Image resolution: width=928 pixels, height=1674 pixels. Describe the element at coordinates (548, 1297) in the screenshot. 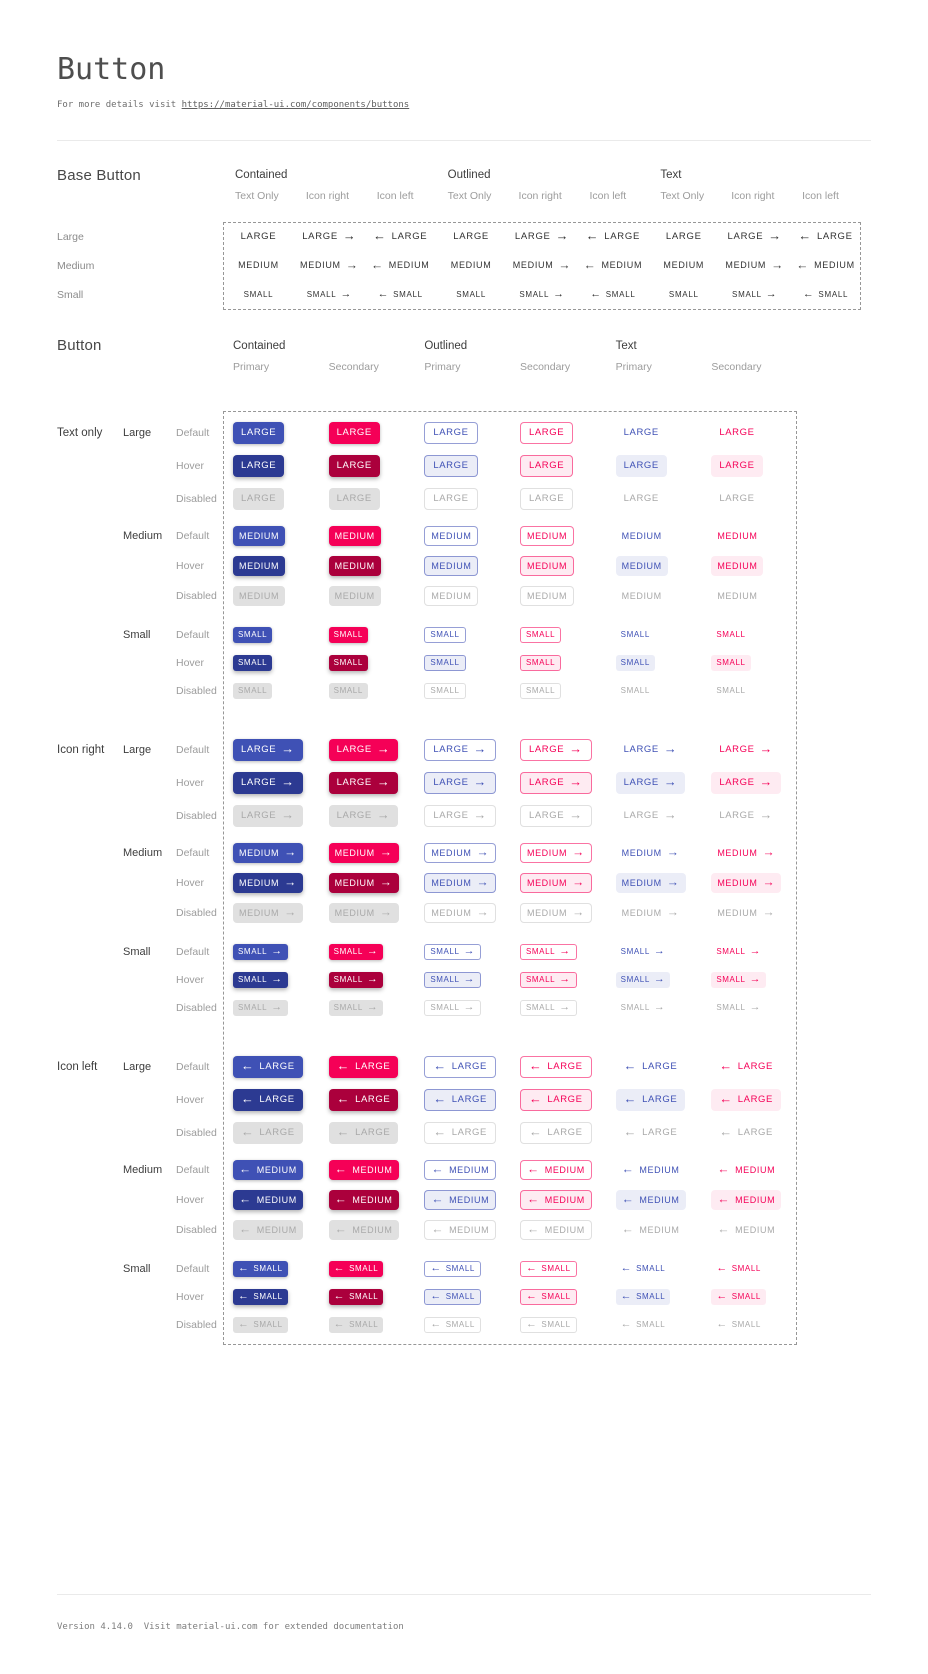

I see `button-outlined-secondary-icon-left-small-hover: ← SMALL` at that location.